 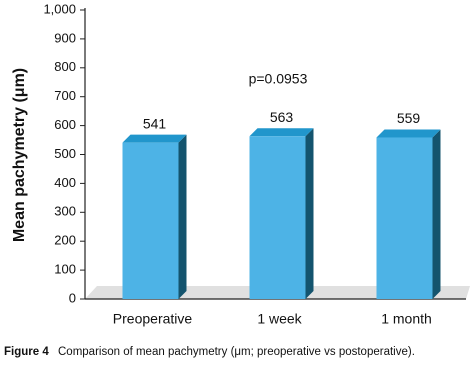 What do you see at coordinates (65, 240) in the screenshot?
I see `y-tick-label: 200` at bounding box center [65, 240].